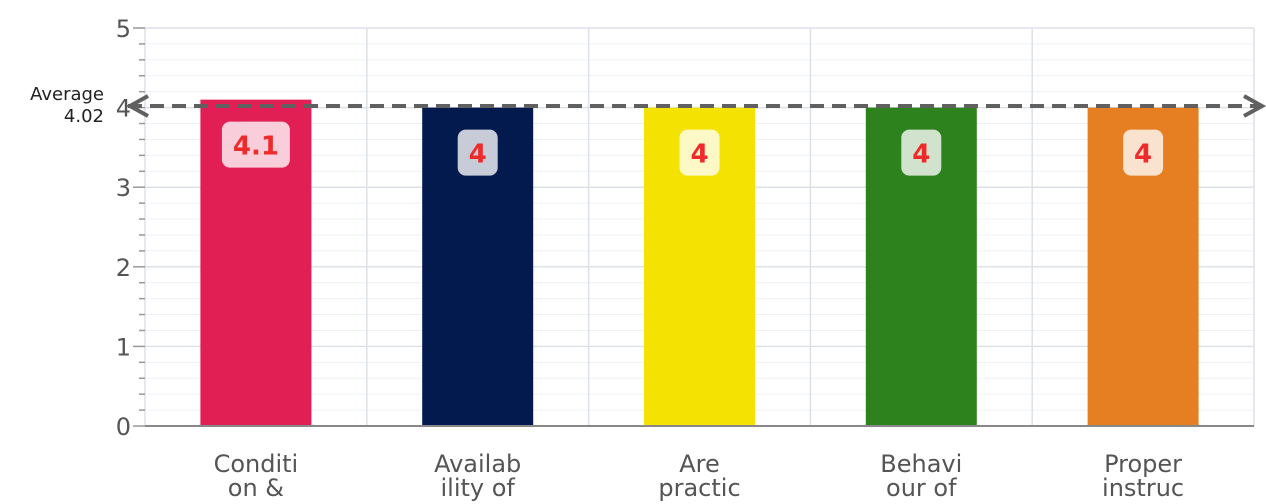 This screenshot has width=1266, height=504. Describe the element at coordinates (1143, 488) in the screenshot. I see `x-tick-label: instruc` at that location.